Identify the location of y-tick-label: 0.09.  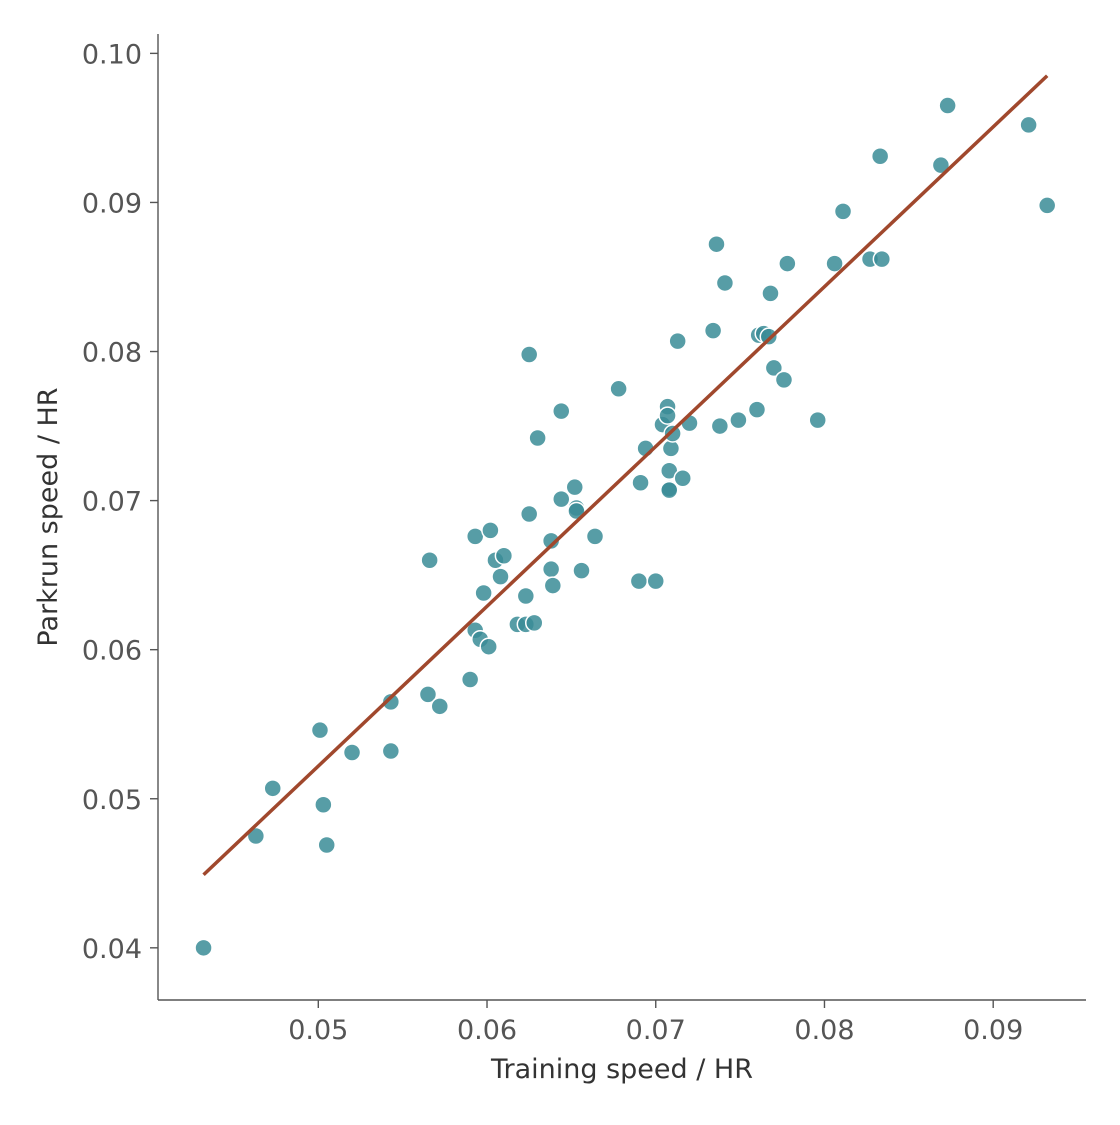
(112, 203).